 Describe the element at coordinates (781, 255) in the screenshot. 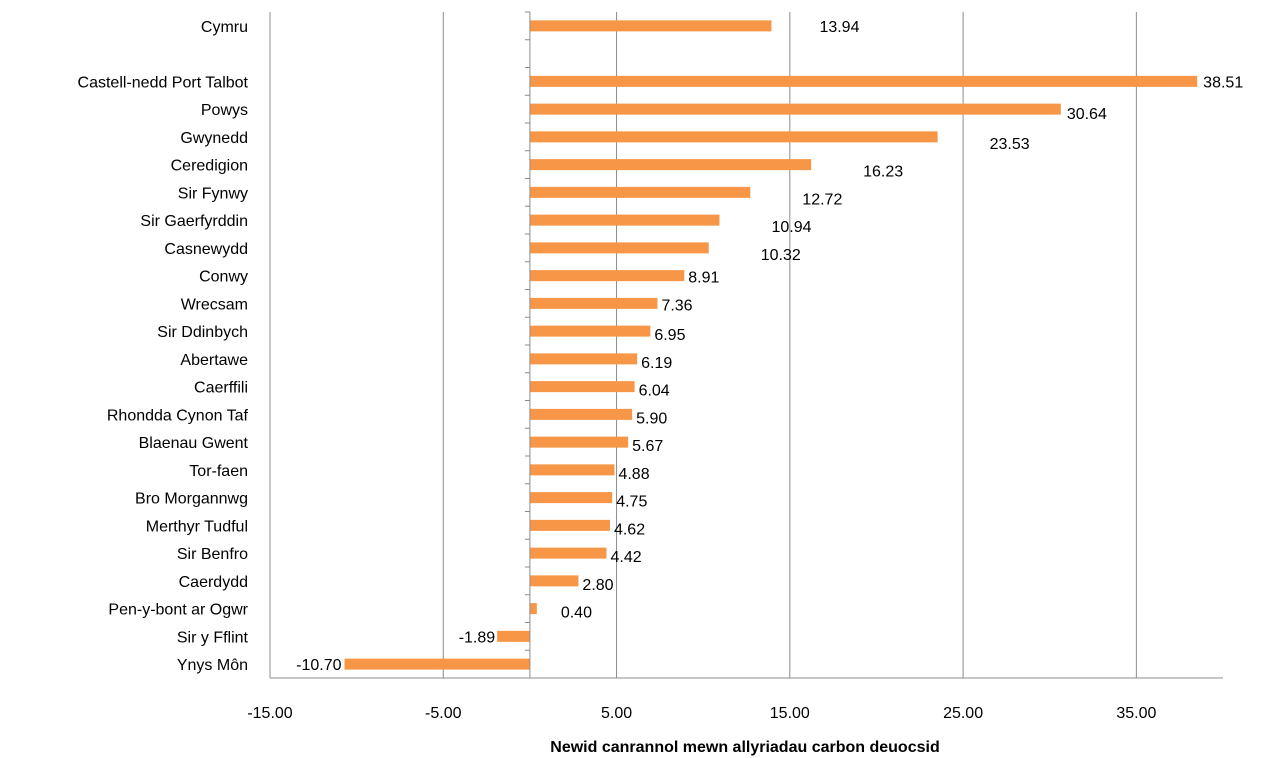

I see `data-label: 10.32` at that location.